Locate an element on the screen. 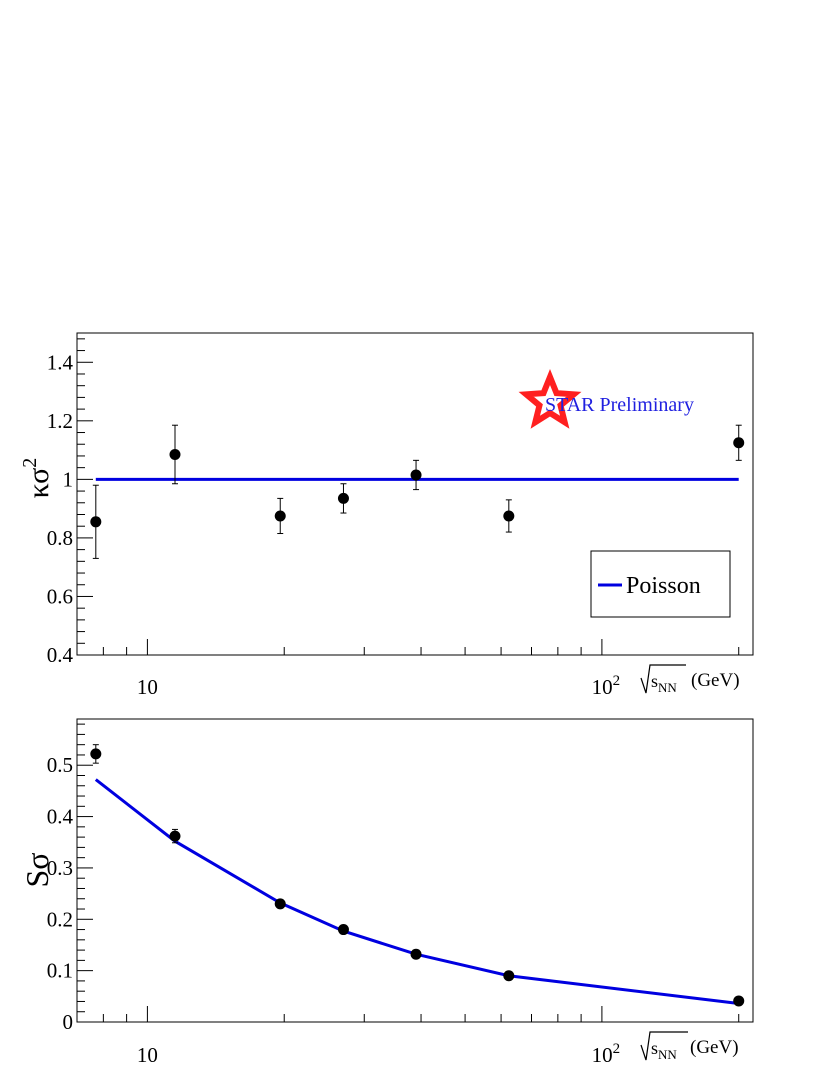 The height and width of the screenshot is (1075, 830). top-y-tick-label: 1 is located at coordinates (68, 479).